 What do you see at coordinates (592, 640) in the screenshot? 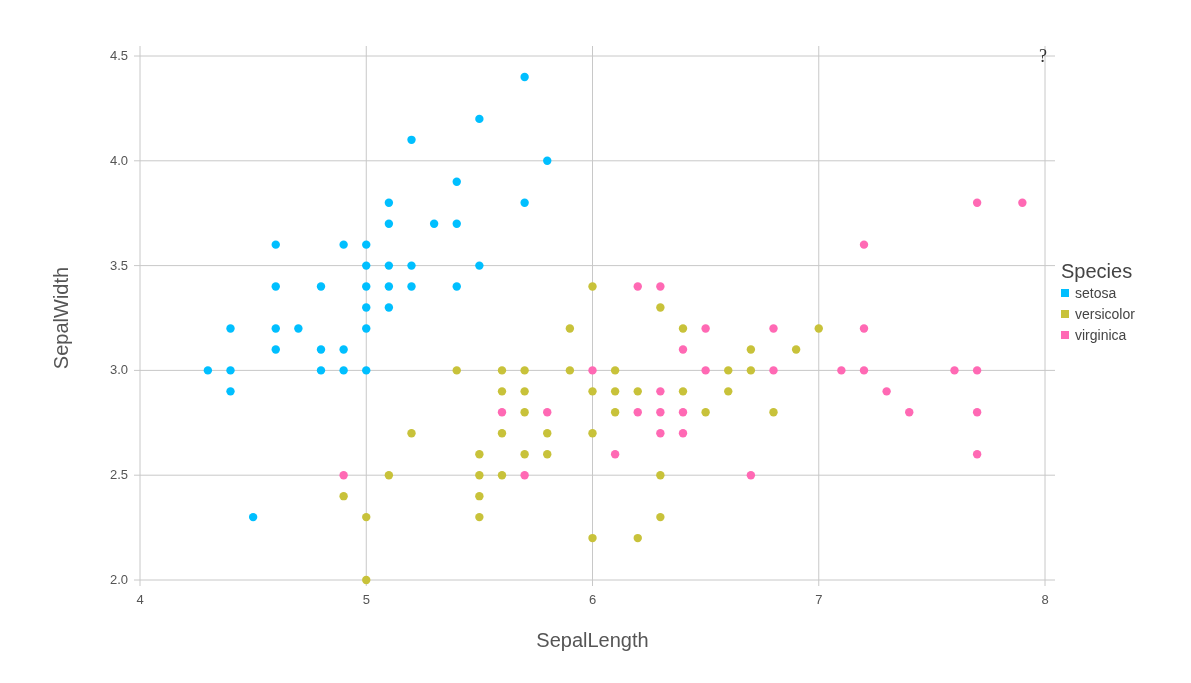
I see `x-axis-title: SepalLength` at bounding box center [592, 640].